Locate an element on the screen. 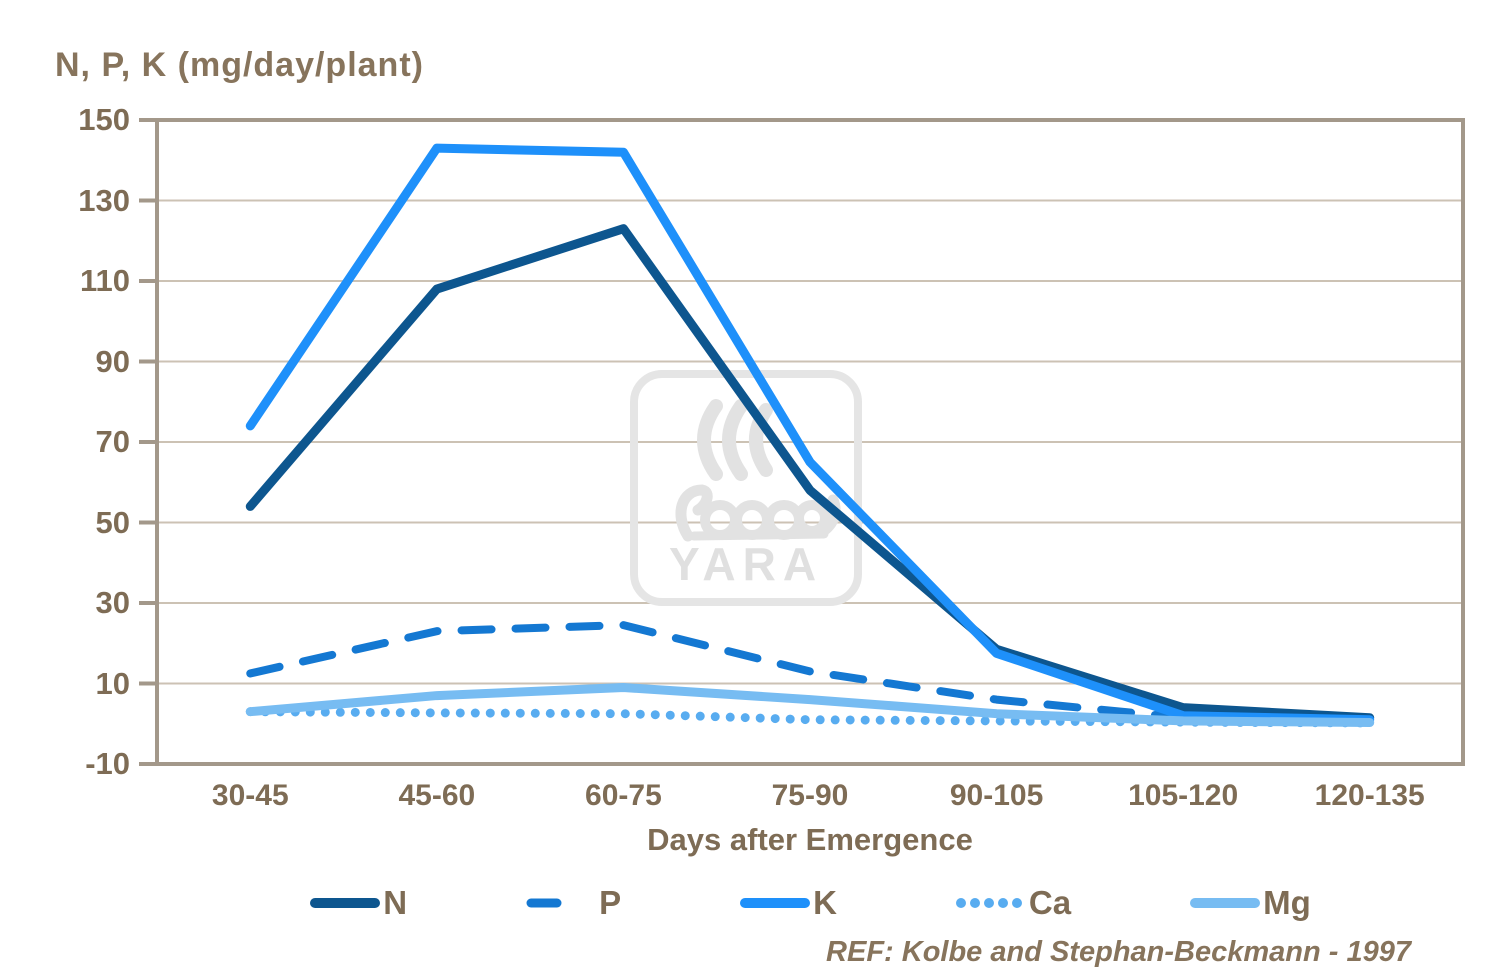 Image resolution: width=1497 pixels, height=978 pixels. legend-swatch-Ca is located at coordinates (990, 903).